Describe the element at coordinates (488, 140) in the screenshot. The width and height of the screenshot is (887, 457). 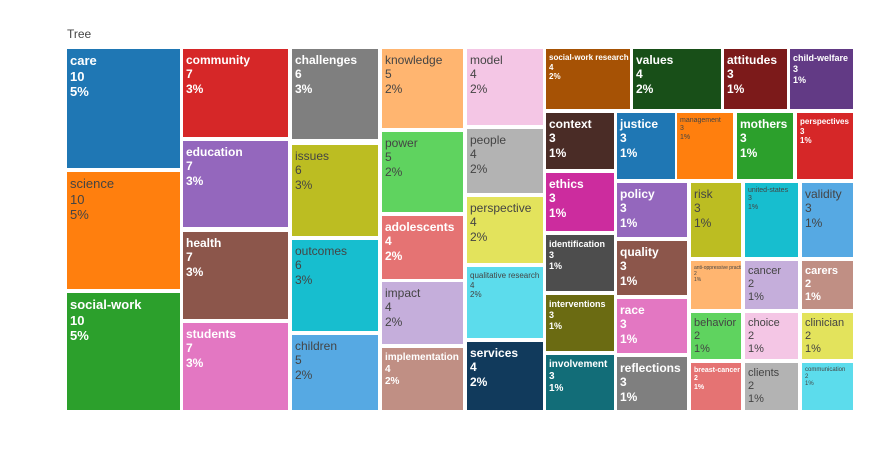
I see `tile-label: people` at that location.